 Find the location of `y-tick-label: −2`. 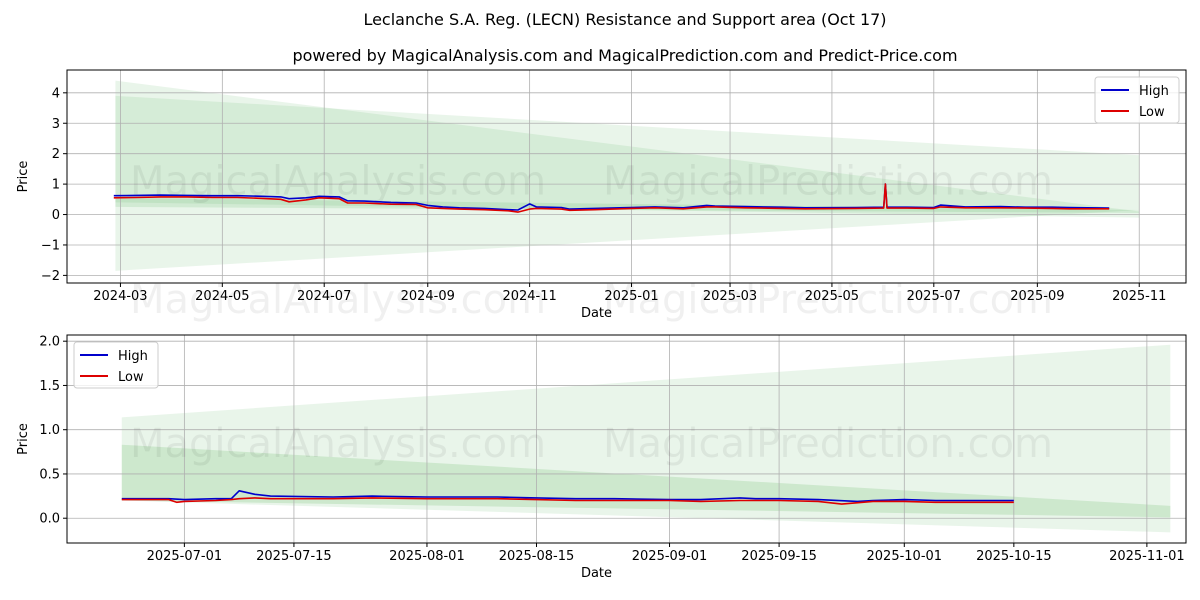

y-tick-label: −2 is located at coordinates (50, 276).